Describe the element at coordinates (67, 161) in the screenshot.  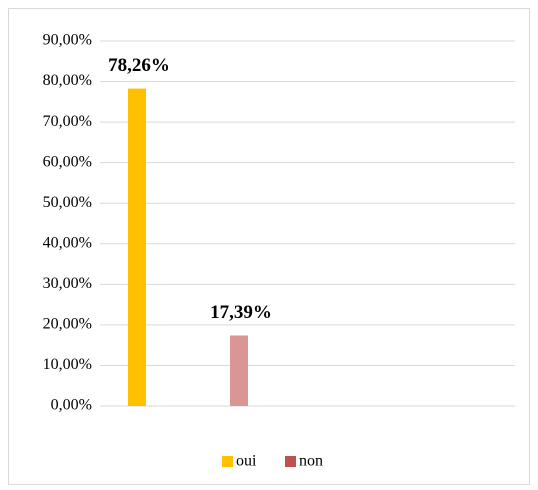
I see `y-tick-label: 60,00%` at that location.